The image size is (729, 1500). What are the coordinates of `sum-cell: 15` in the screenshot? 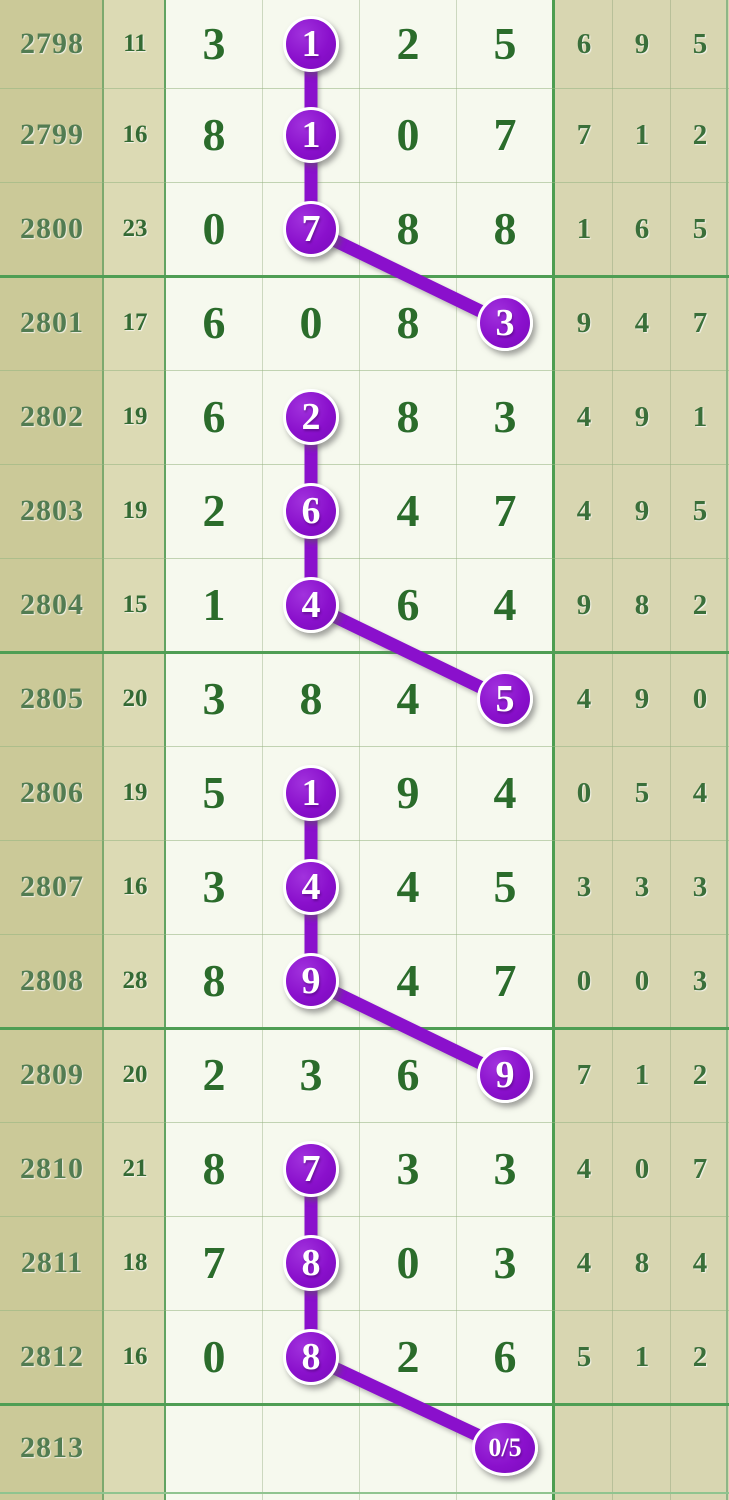 It's located at (135, 604).